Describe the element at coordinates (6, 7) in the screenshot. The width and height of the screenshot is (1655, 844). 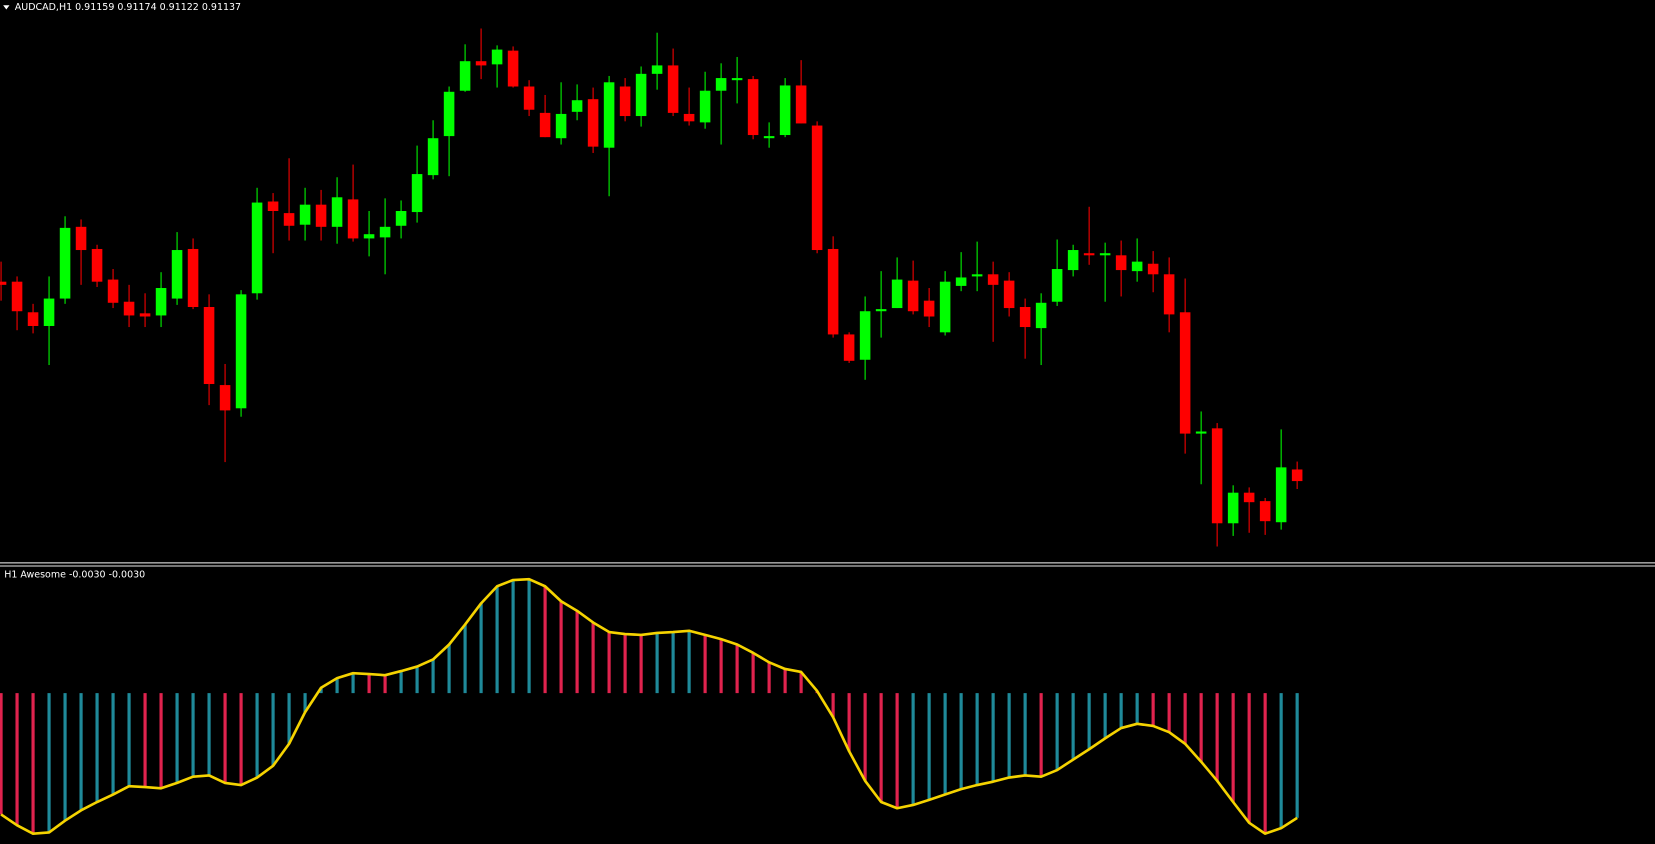
I see `menu-triangle` at that location.